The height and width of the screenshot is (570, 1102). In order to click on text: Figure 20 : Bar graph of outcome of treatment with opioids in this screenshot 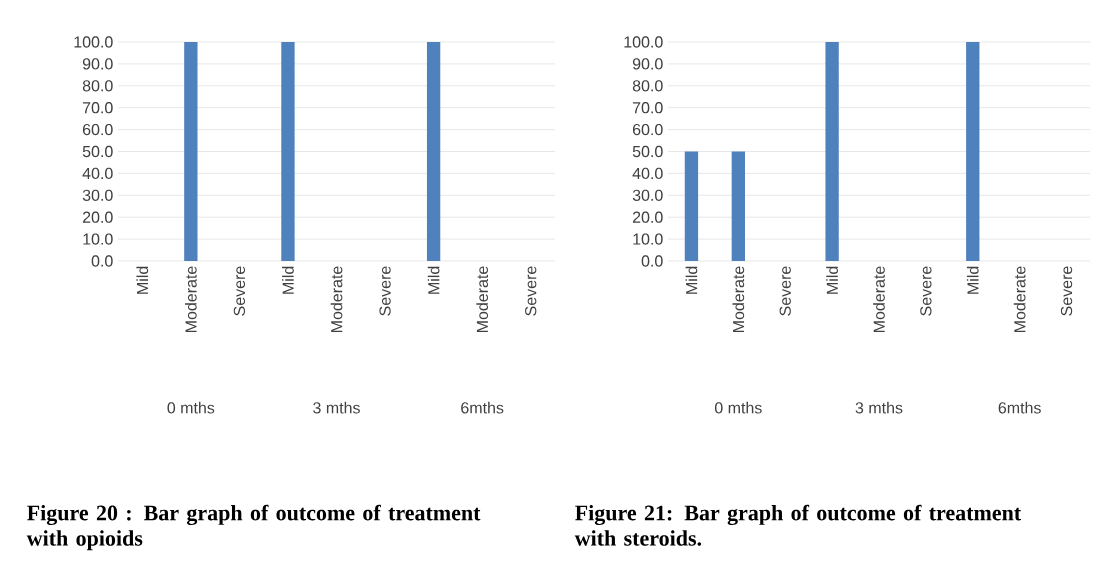, I will do `click(253, 527)`.